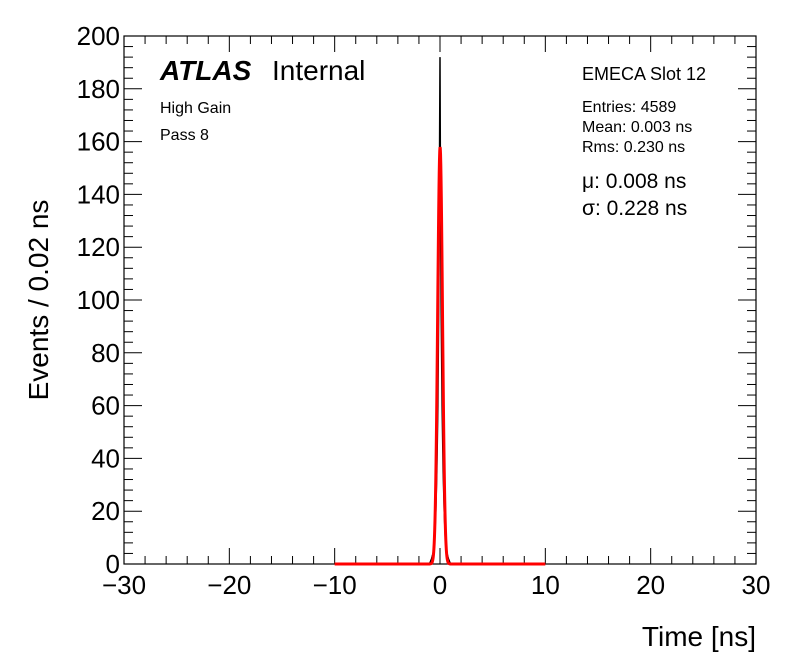 The image size is (796, 672). I want to click on slot-label: EMECA Slot 12, so click(644, 74).